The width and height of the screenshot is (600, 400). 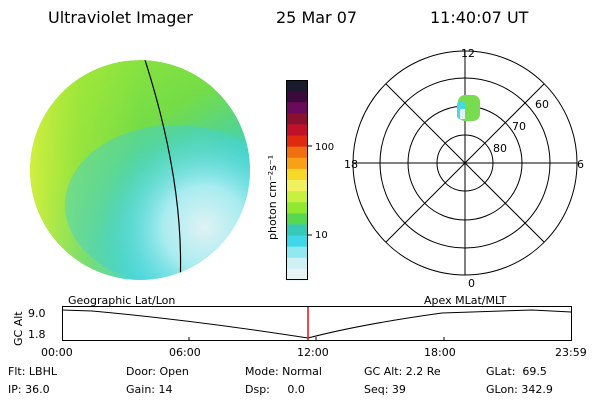 What do you see at coordinates (37, 334) in the screenshot?
I see `timeline-ytick-low: 1.8` at bounding box center [37, 334].